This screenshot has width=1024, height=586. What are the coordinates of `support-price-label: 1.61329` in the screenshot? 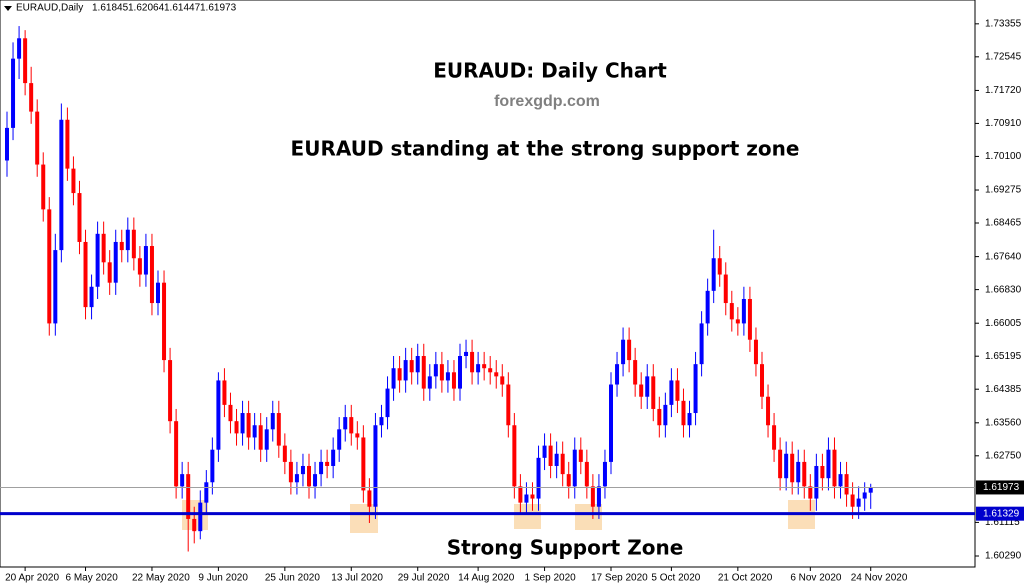 It's located at (1001, 513).